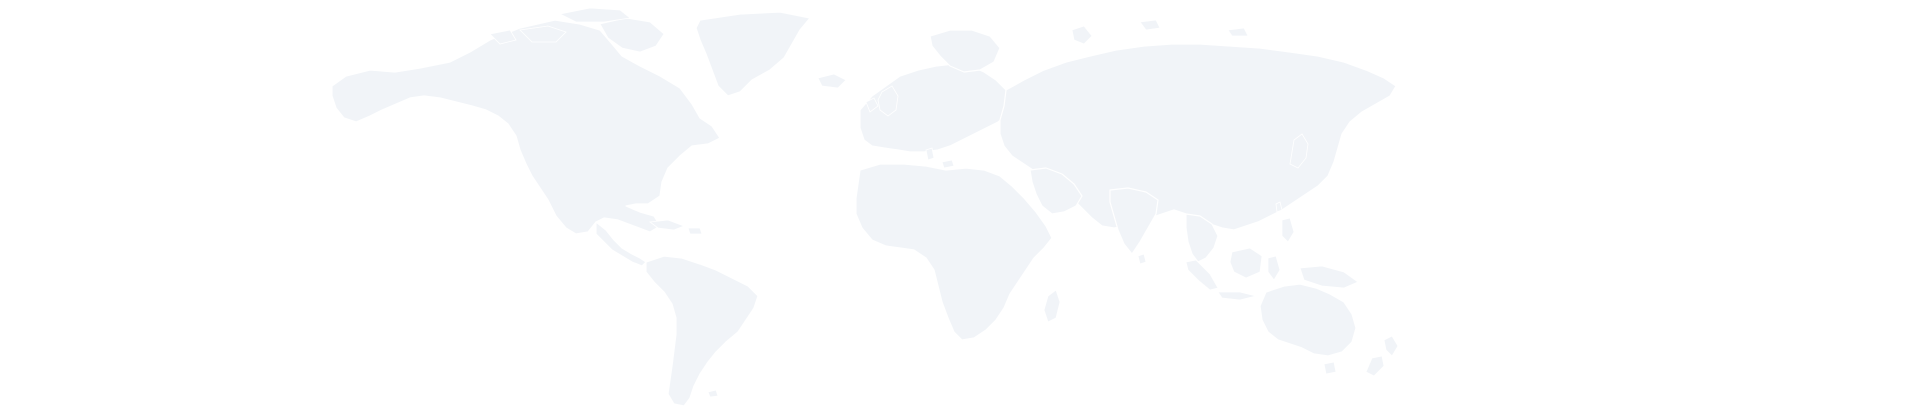 Image resolution: width=1928 pixels, height=414 pixels. What do you see at coordinates (1246, 263) in the screenshot?
I see `island-borneo` at bounding box center [1246, 263].